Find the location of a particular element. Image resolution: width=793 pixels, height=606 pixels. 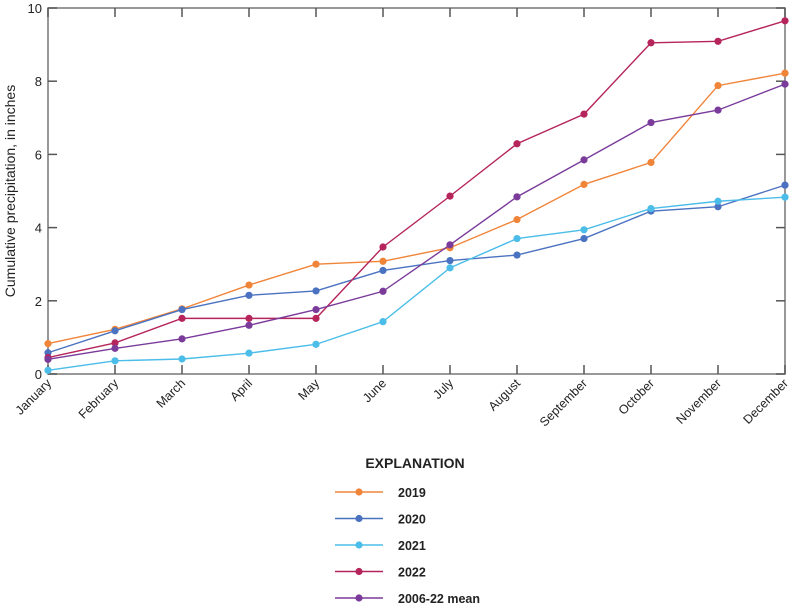

x-tick-label: December is located at coordinates (765, 401).